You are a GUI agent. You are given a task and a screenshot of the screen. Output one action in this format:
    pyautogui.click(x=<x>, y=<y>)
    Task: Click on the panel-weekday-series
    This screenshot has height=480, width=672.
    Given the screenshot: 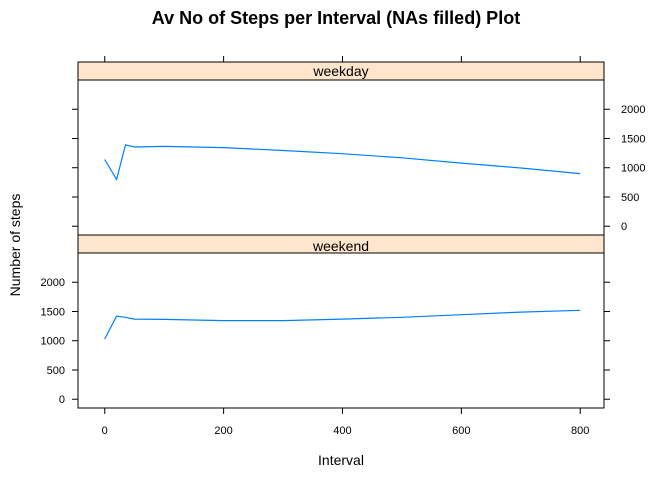 What is the action you would take?
    pyautogui.click(x=342, y=162)
    